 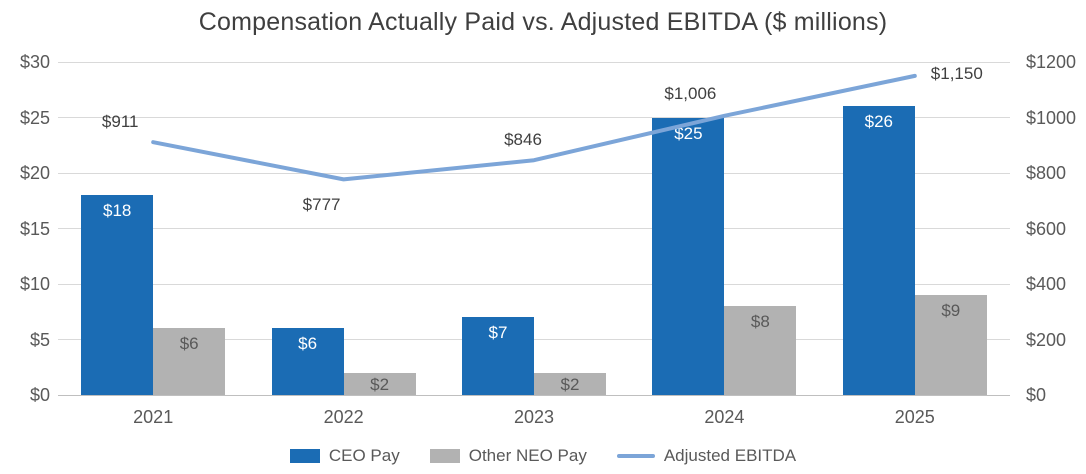 What do you see at coordinates (878, 122) in the screenshot?
I see `bar-data-label: $26` at bounding box center [878, 122].